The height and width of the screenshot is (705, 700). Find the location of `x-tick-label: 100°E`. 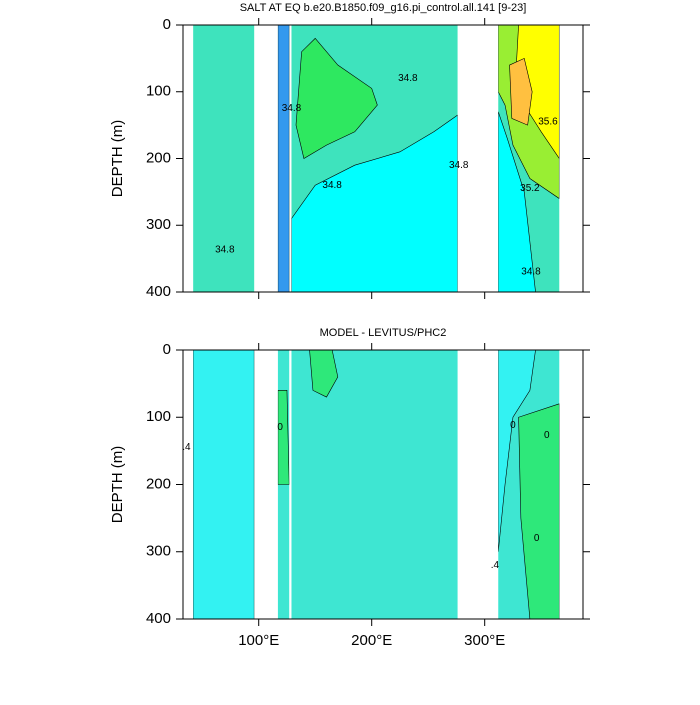

x-tick-label: 100°E is located at coordinates (258, 640).